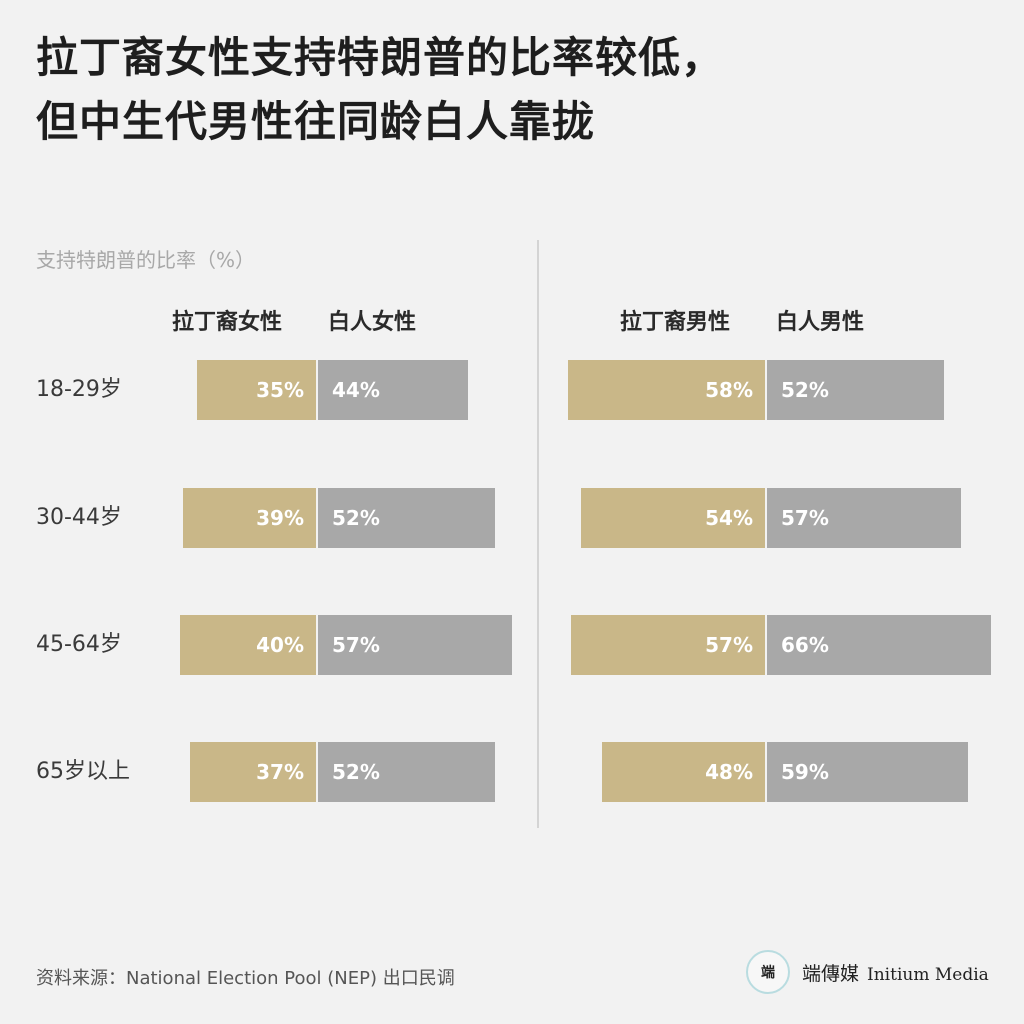 Image resolution: width=1024 pixels, height=1024 pixels. What do you see at coordinates (666, 390) in the screenshot?
I see `bar-latino-men-0: 58%` at bounding box center [666, 390].